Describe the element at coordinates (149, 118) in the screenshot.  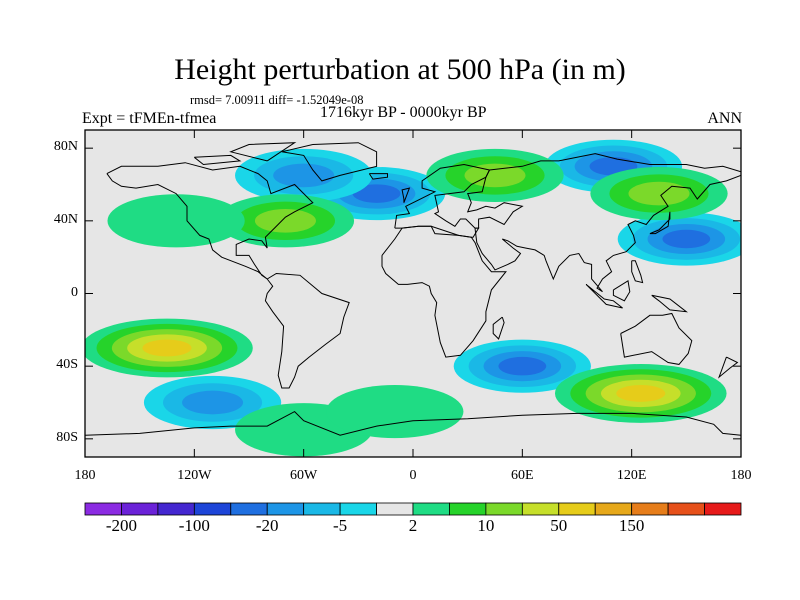
I see `experiment-label: Expt = tFMEn-tfmea` at that location.